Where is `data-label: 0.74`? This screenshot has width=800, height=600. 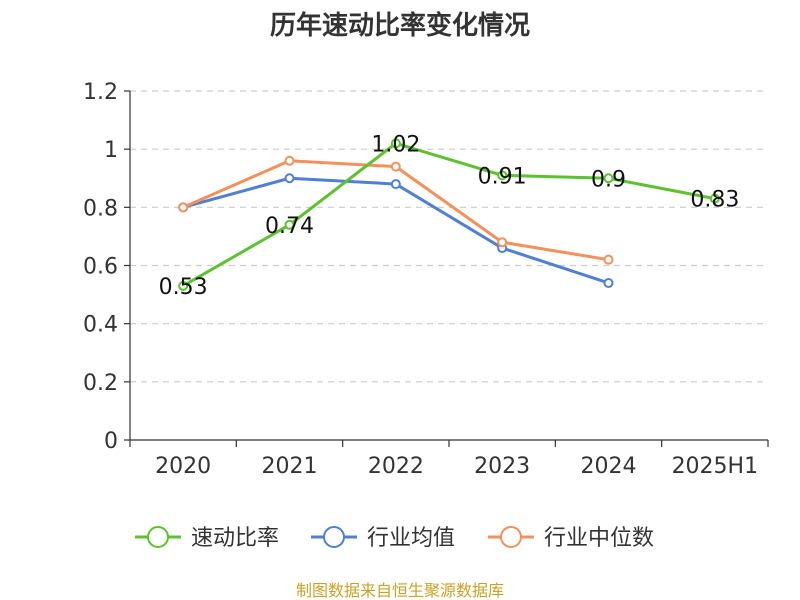 data-label: 0.74 is located at coordinates (289, 226).